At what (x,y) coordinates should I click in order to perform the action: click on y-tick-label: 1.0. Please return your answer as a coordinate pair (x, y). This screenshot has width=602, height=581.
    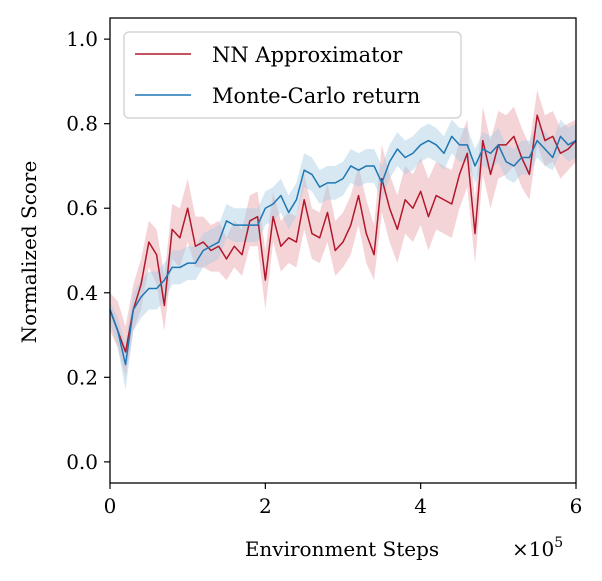
    Looking at the image, I should click on (82, 39).